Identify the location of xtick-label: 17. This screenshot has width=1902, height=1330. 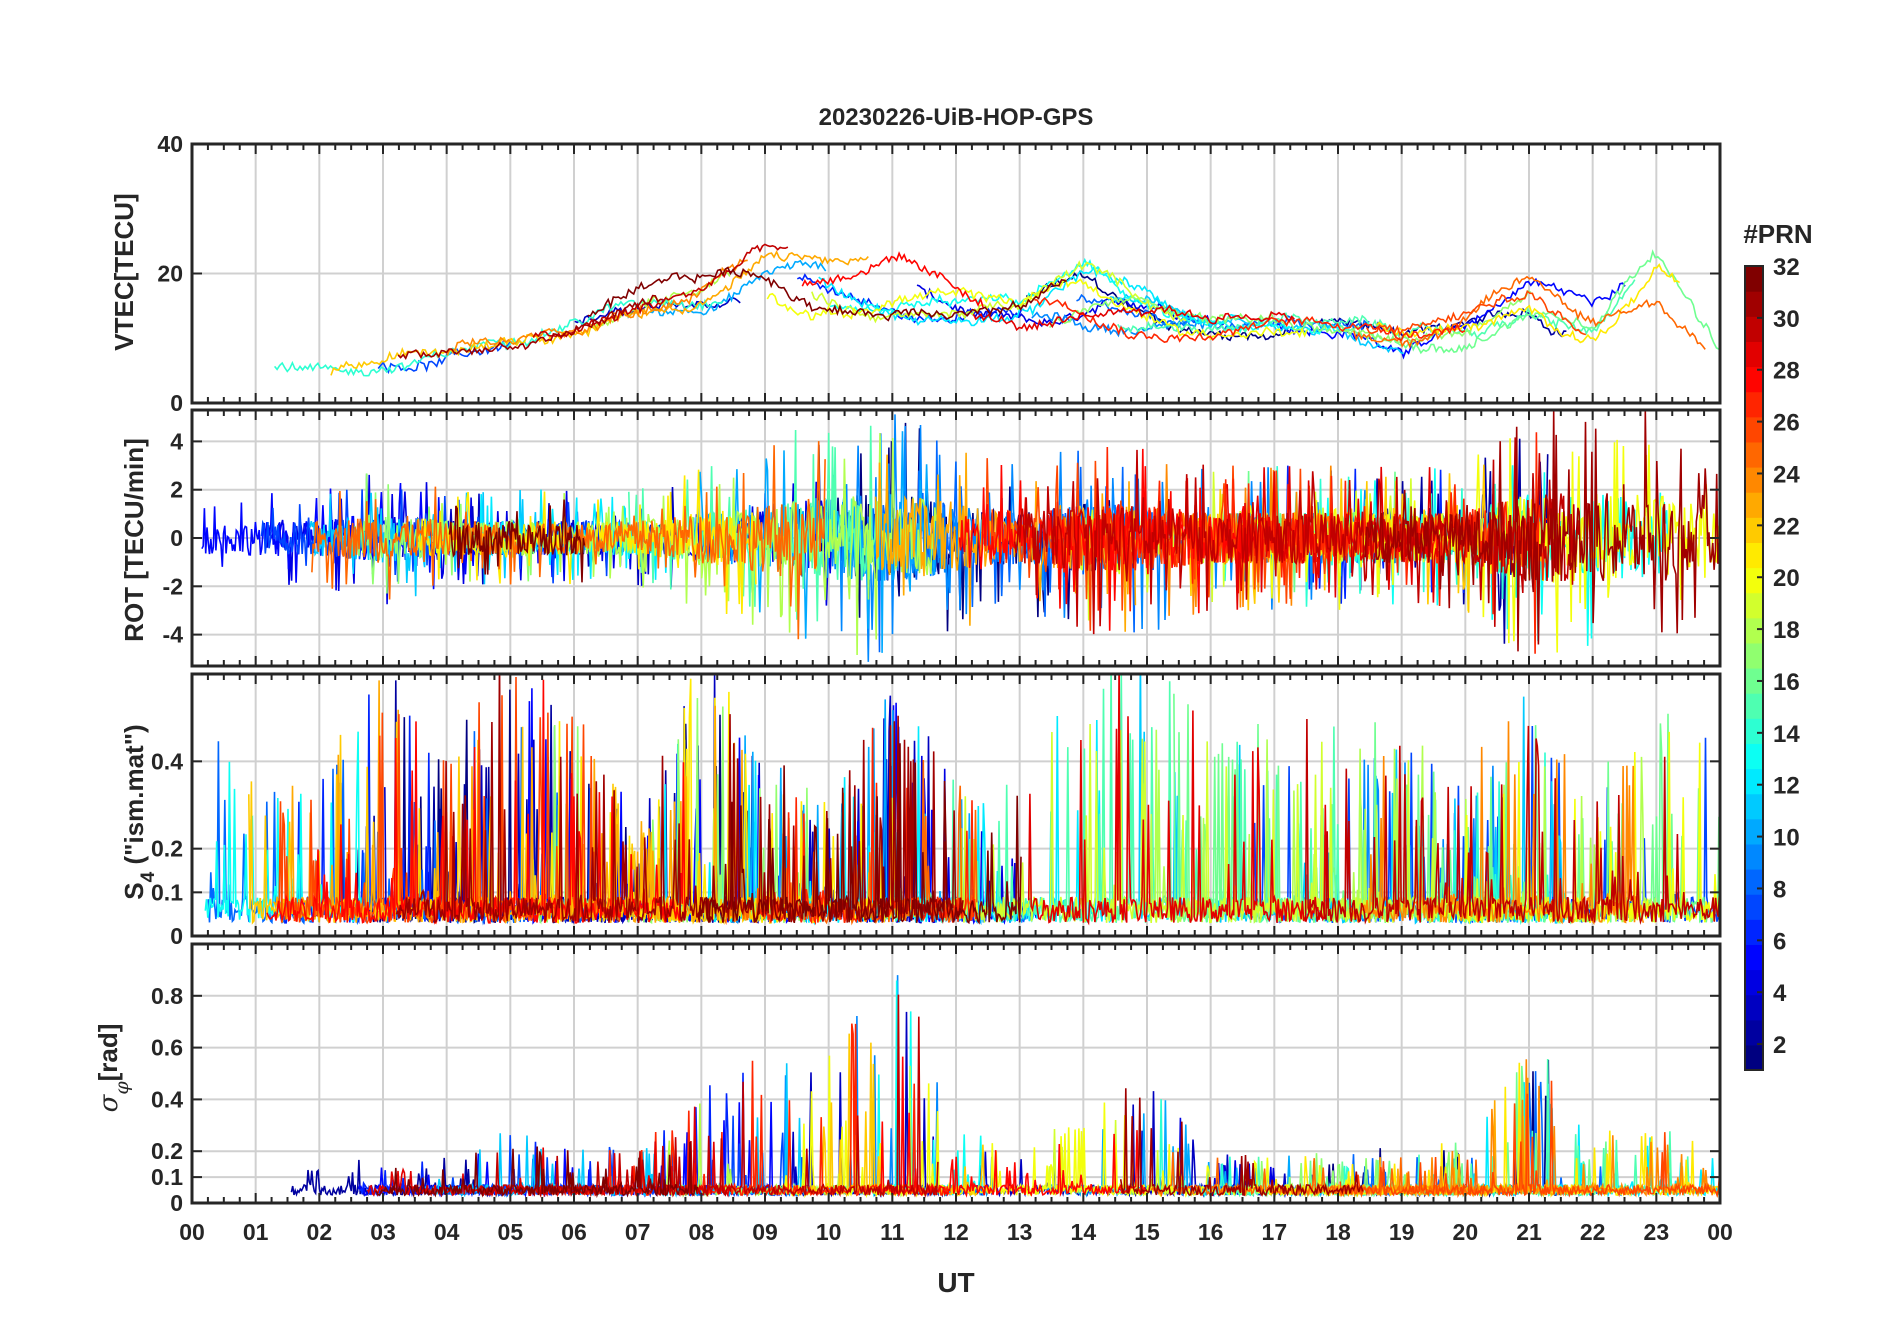
(1275, 1232).